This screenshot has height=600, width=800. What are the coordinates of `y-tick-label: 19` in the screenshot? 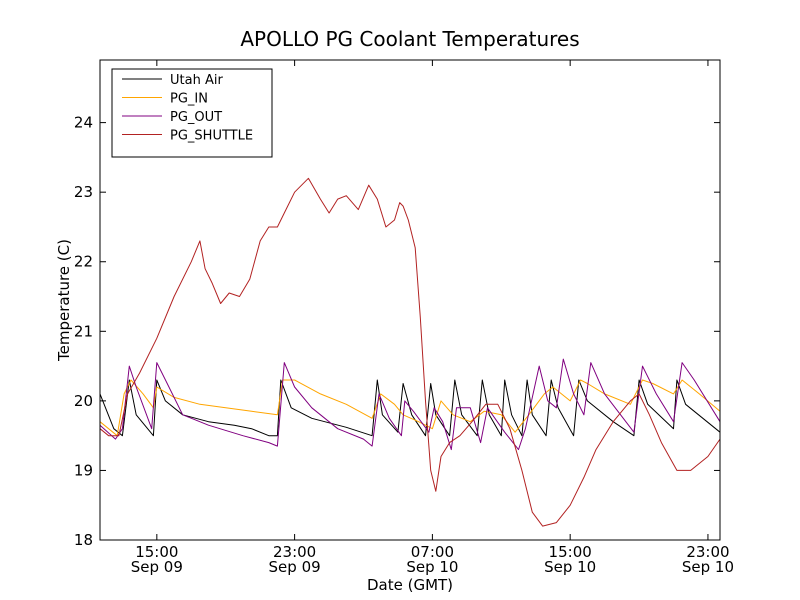 It's located at (83, 470).